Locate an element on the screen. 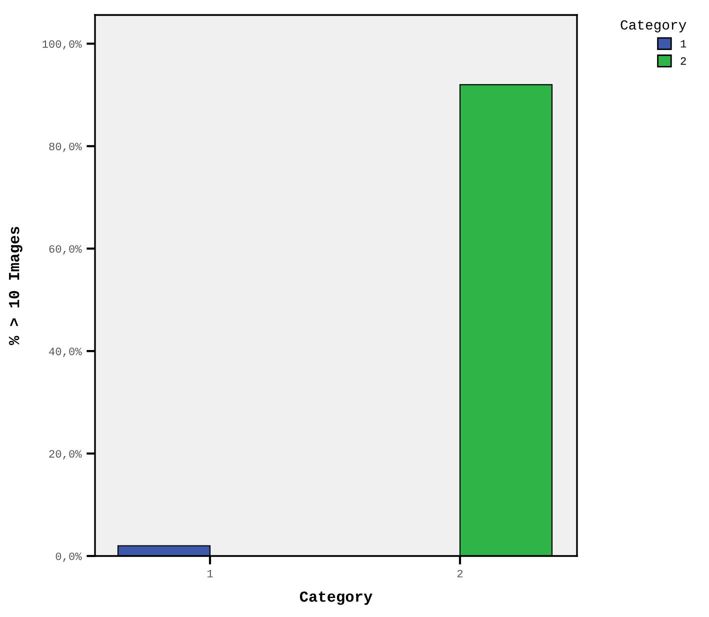  legend-label: 2 is located at coordinates (683, 61).